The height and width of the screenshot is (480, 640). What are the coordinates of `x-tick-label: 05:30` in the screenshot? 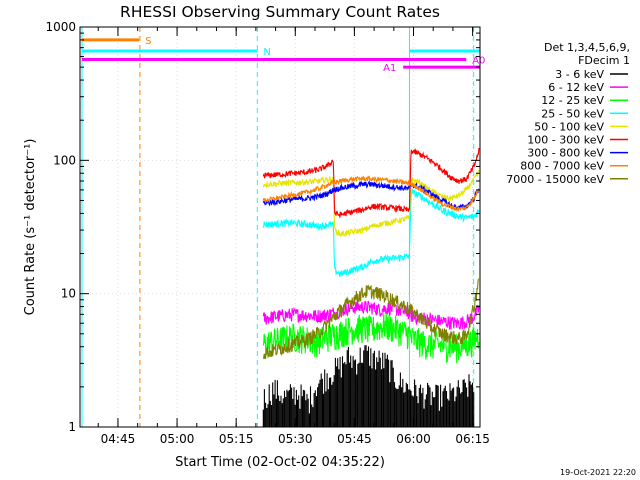 It's located at (295, 439).